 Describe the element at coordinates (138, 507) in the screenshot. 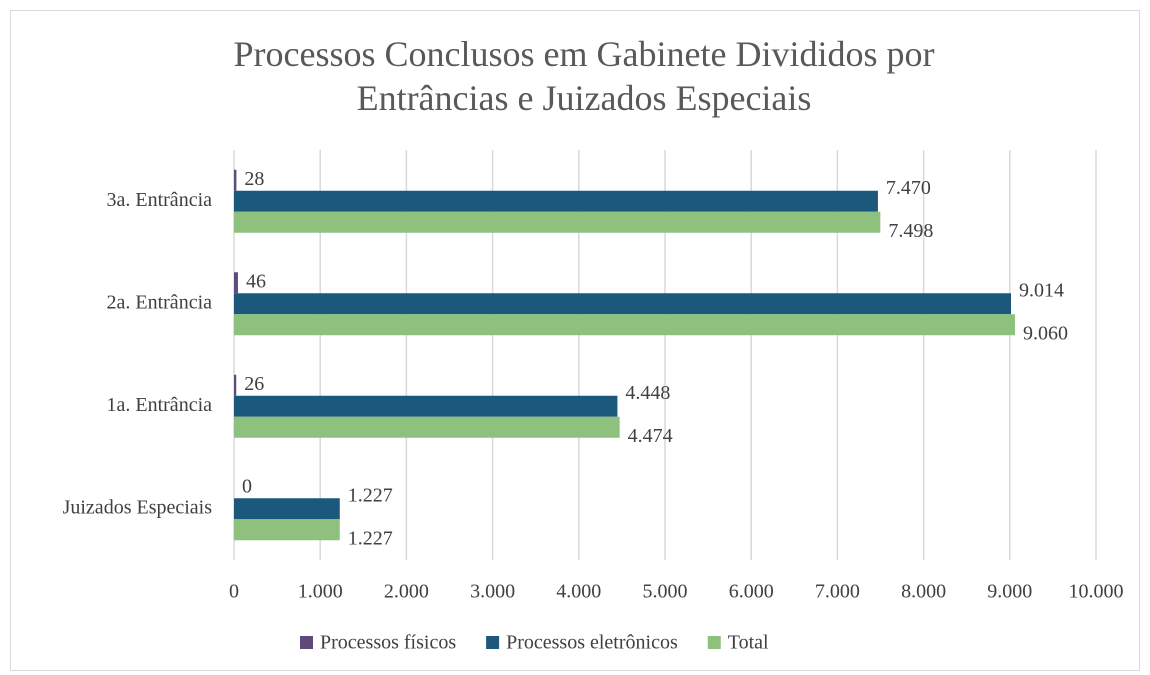

I see `y-tick-label: Juizados Especiais` at that location.